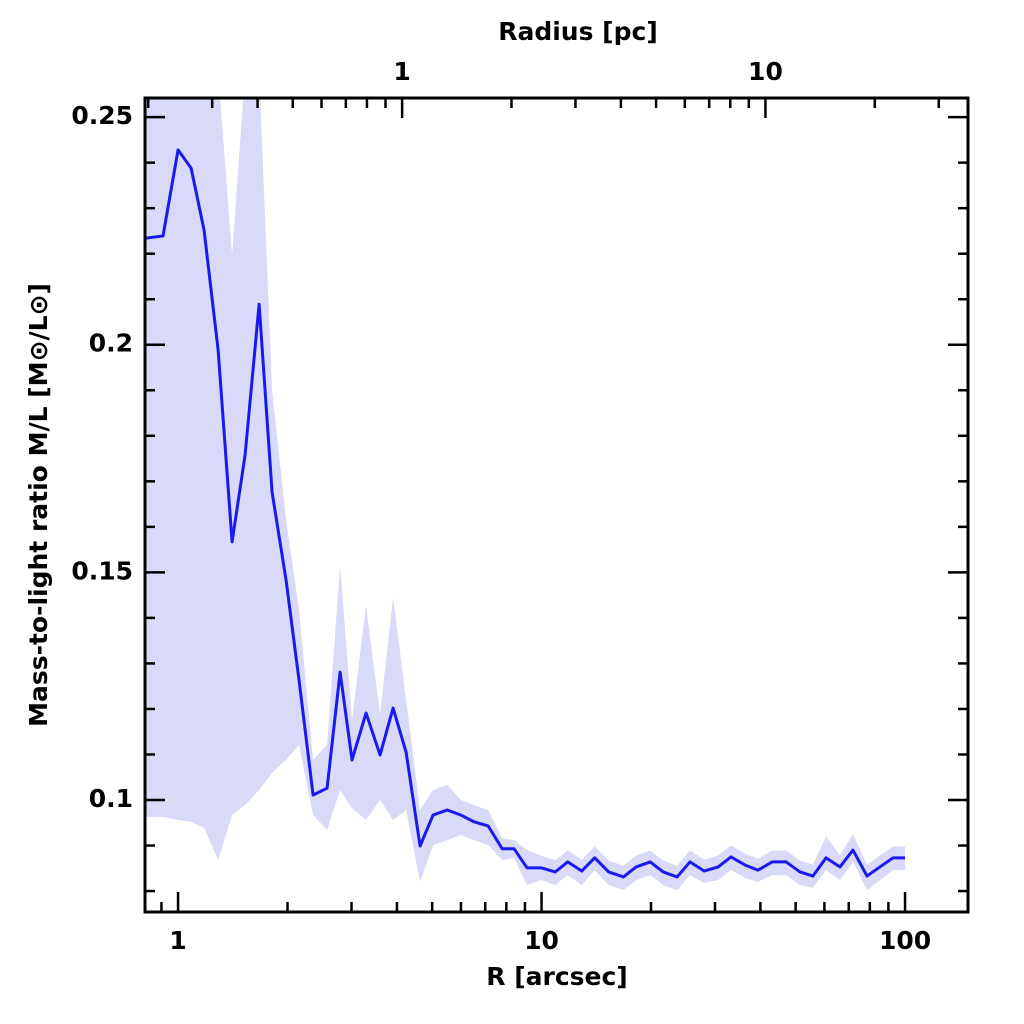  What do you see at coordinates (578, 31) in the screenshot?
I see `top-axis-label: Radius [pc]` at bounding box center [578, 31].